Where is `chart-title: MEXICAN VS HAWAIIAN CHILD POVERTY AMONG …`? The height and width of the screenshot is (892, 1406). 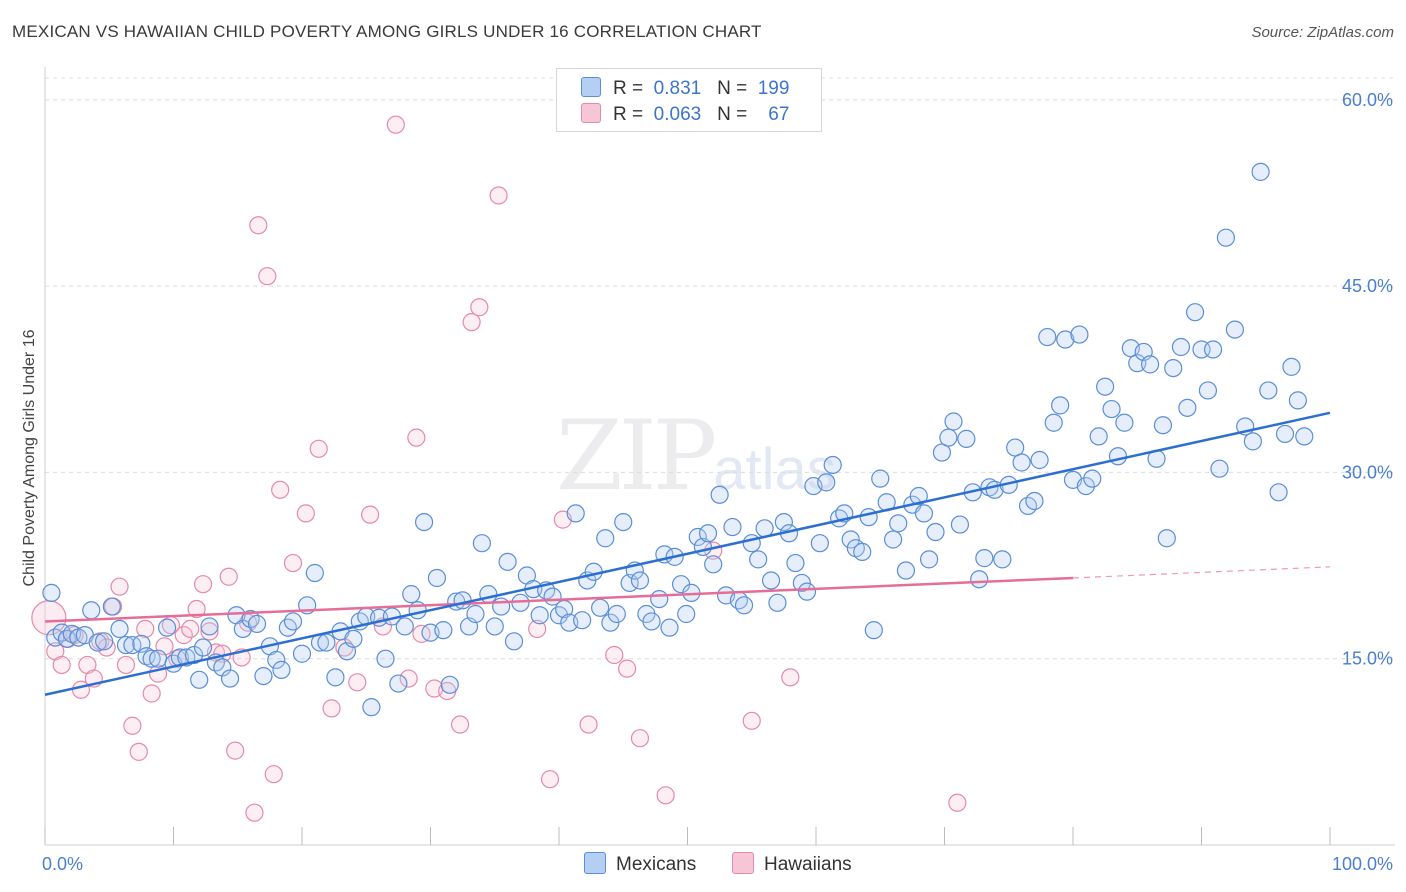
chart-title: MEXICAN VS HAWAIIAN CHILD POVERTY AMONG … is located at coordinates (387, 31).